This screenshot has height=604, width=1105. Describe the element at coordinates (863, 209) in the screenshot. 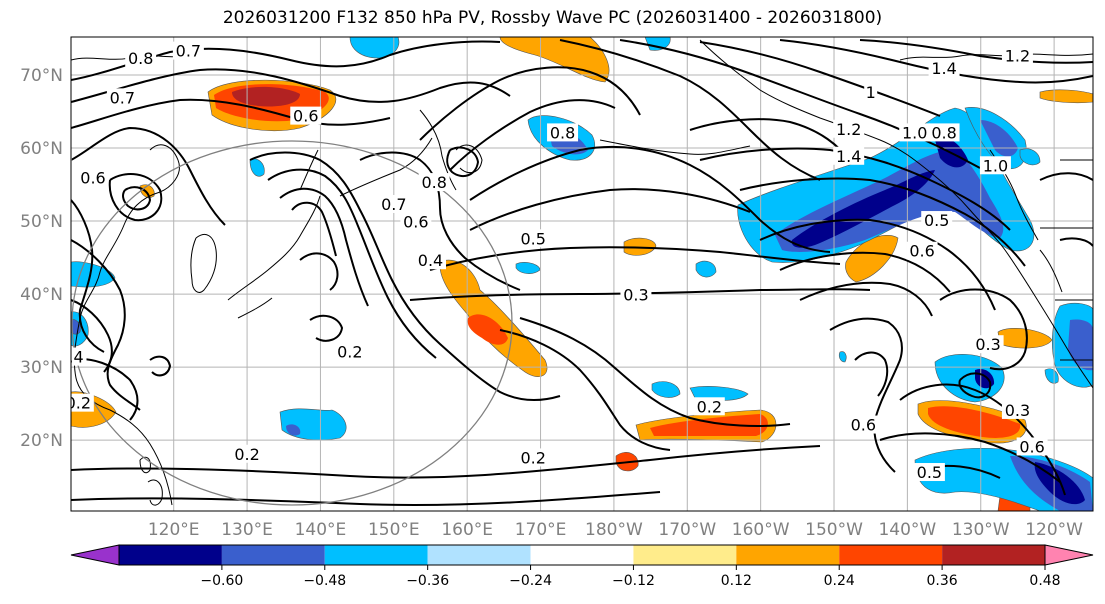

I see `shade-negative-northeast-band-core` at that location.